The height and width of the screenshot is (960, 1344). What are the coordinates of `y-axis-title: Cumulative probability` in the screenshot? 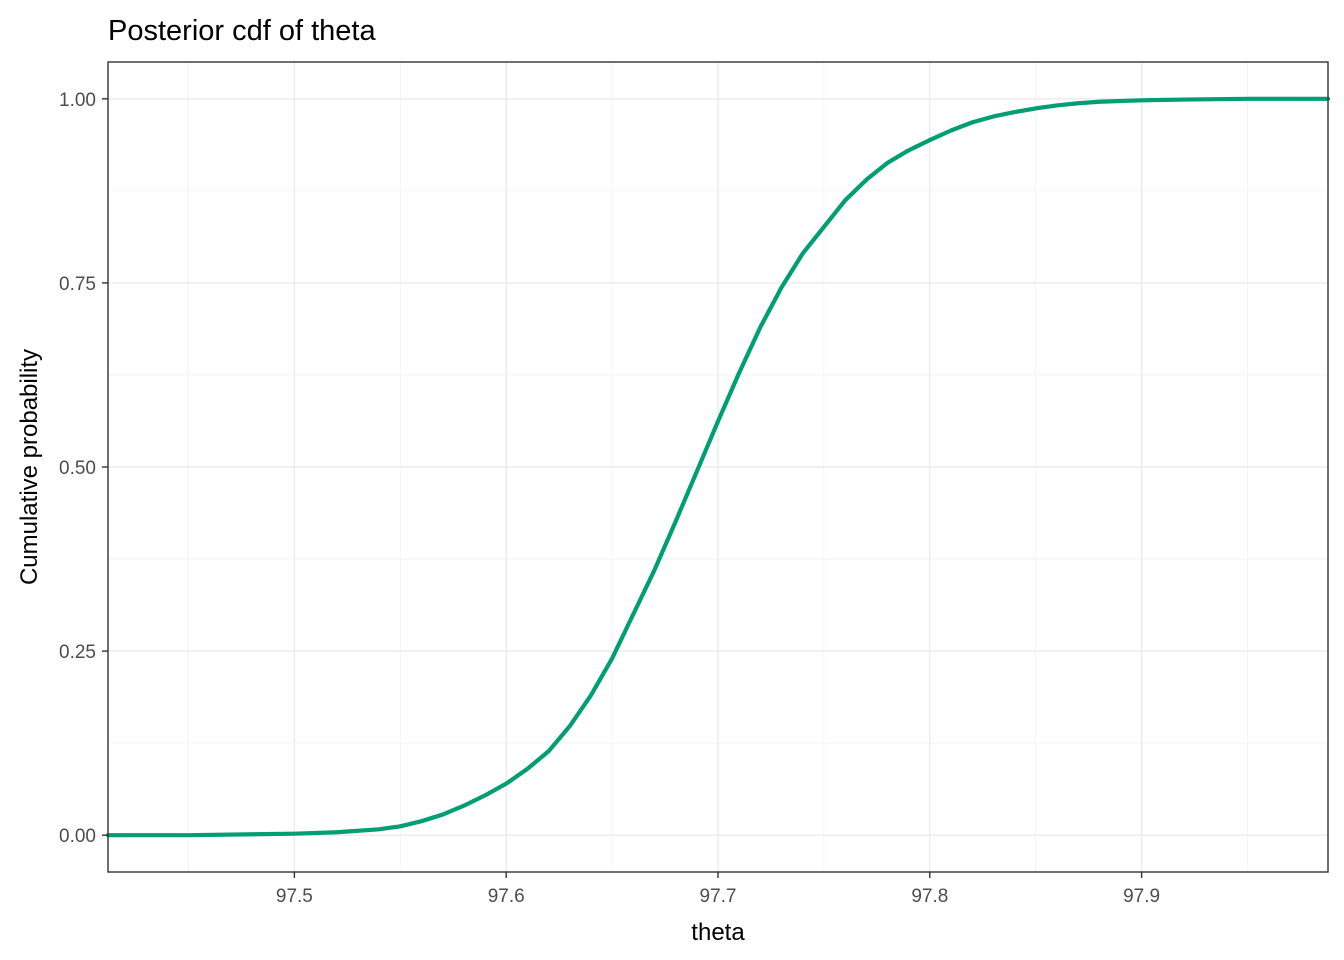 It's located at (29, 467).